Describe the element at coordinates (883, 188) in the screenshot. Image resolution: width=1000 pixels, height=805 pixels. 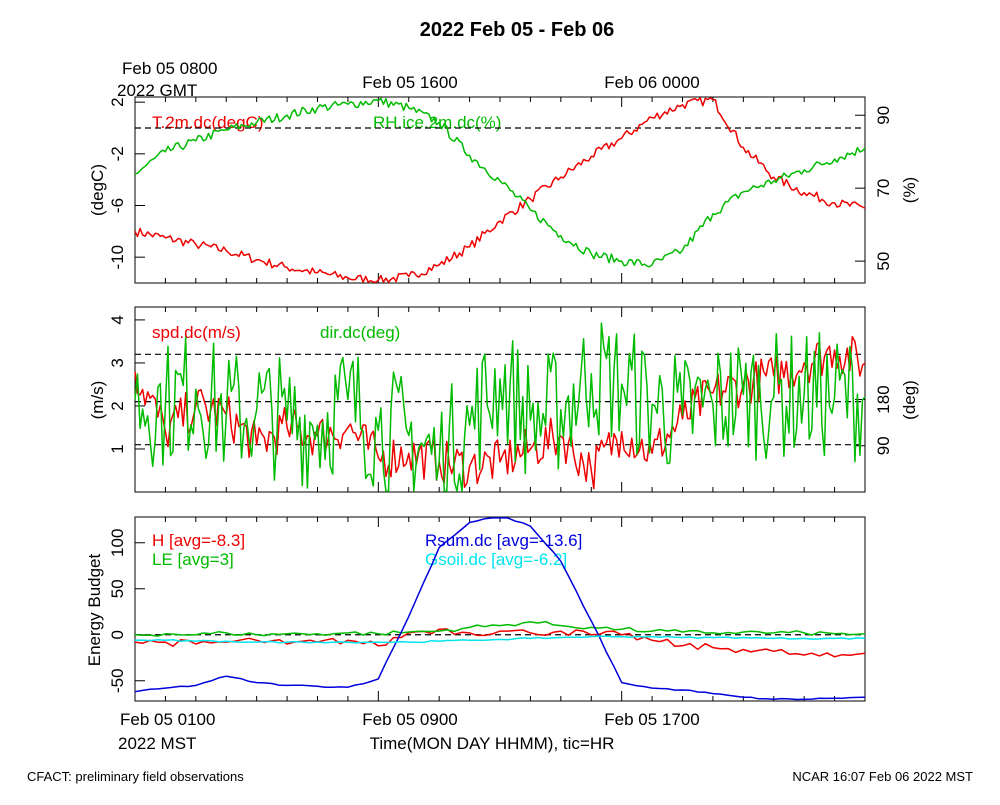
I see `y-tick-label-right: 70` at that location.